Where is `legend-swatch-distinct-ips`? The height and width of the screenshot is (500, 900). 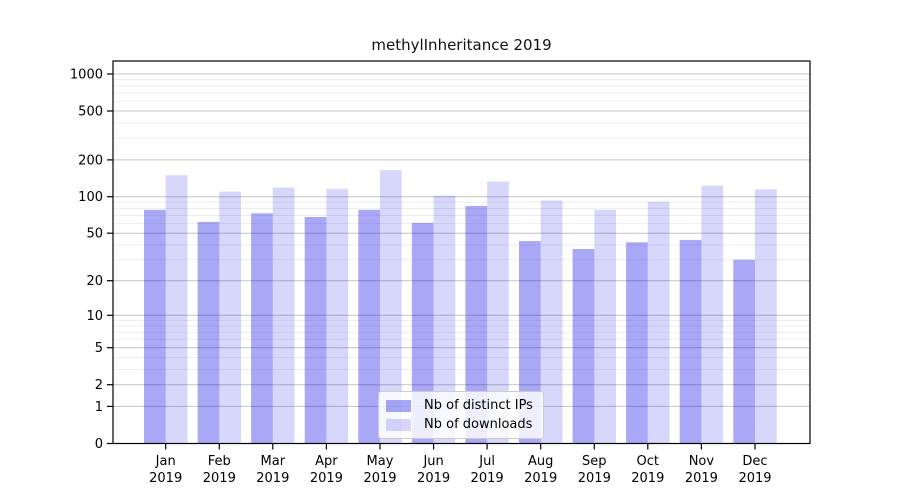 legend-swatch-distinct-ips is located at coordinates (398, 405).